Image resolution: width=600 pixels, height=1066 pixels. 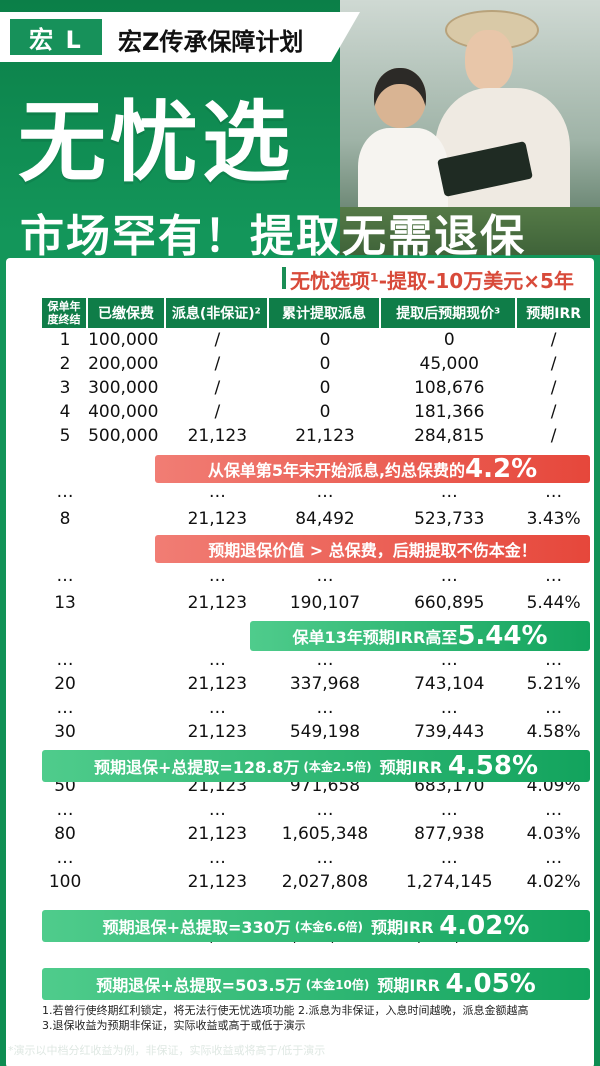 What do you see at coordinates (211, 42) in the screenshot?
I see `plan-name: 宏Z传承保障计划` at bounding box center [211, 42].